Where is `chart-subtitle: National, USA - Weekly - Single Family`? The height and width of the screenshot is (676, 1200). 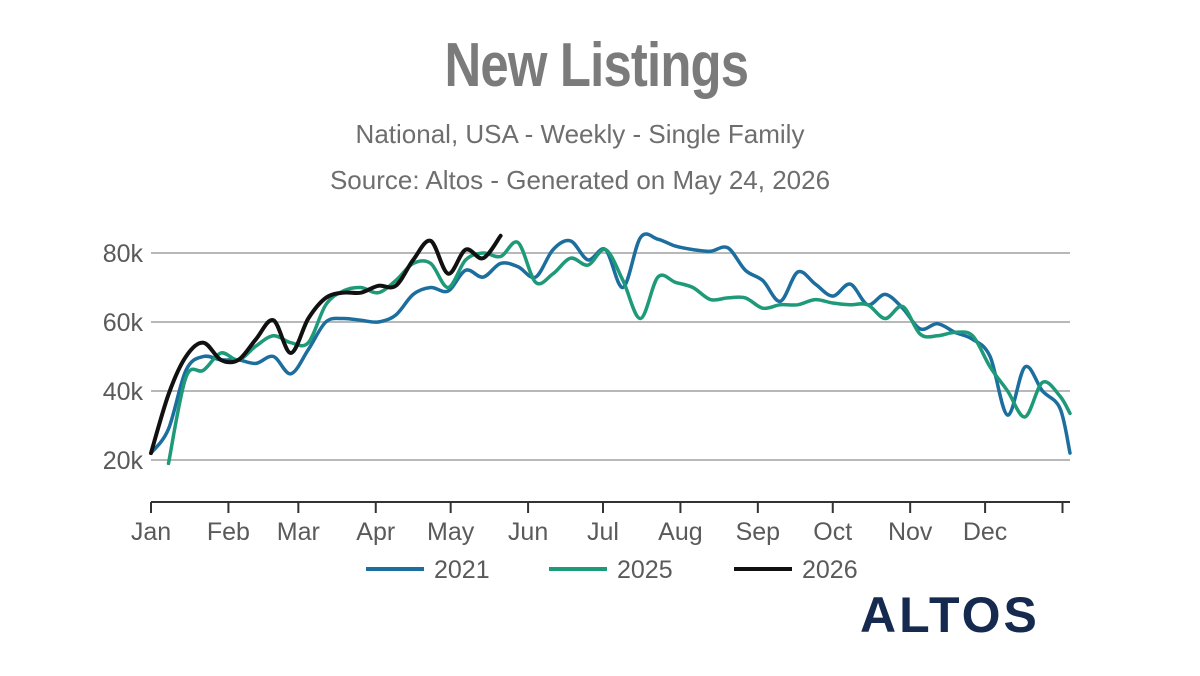
chart-subtitle: National, USA - Weekly - Single Family is located at coordinates (580, 134).